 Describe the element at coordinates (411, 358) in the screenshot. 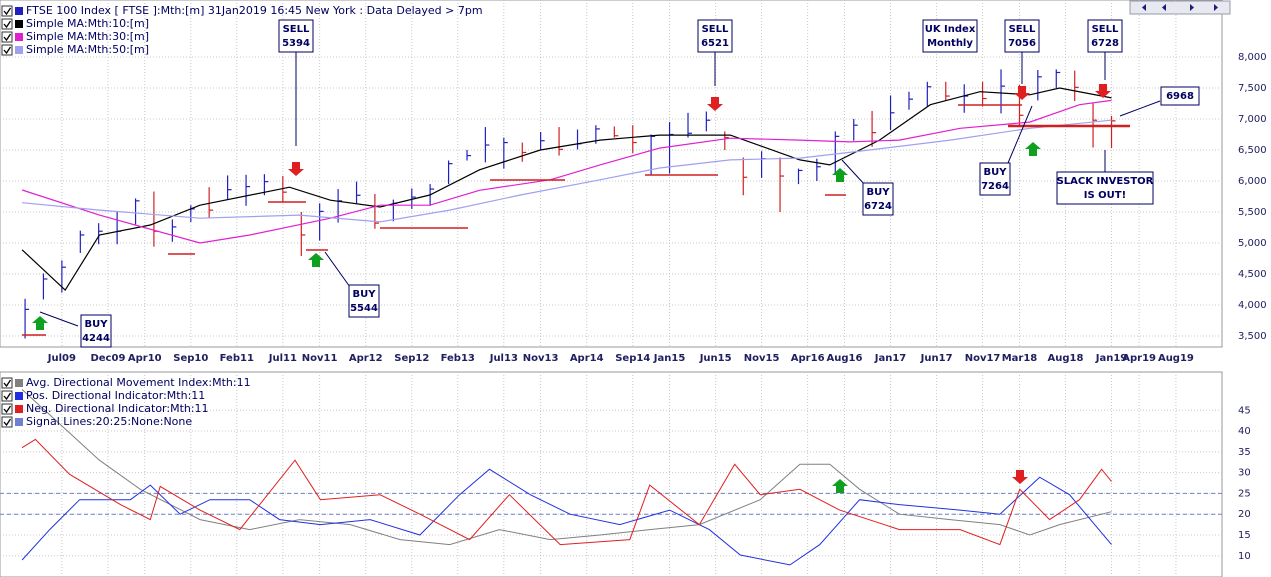

I see `x-tick-label: Sep12` at that location.